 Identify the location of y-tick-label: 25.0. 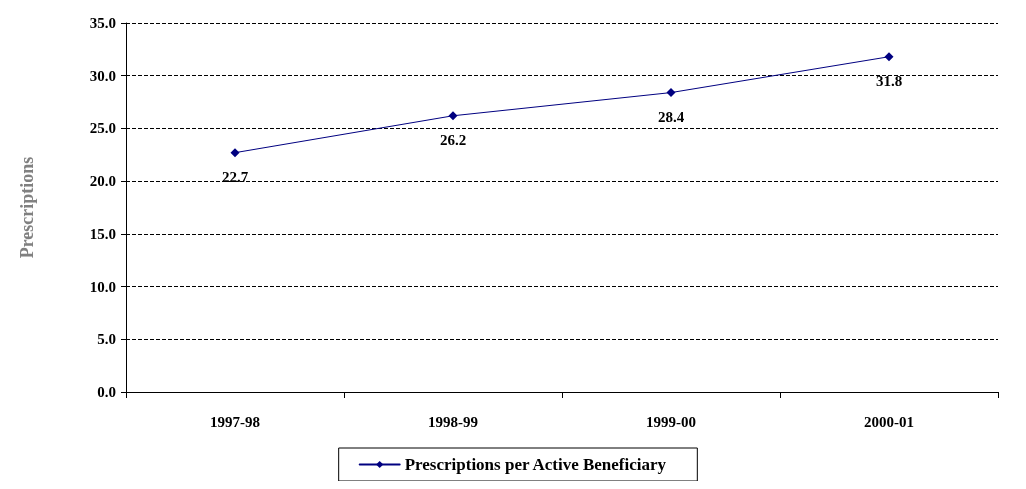
(102, 128).